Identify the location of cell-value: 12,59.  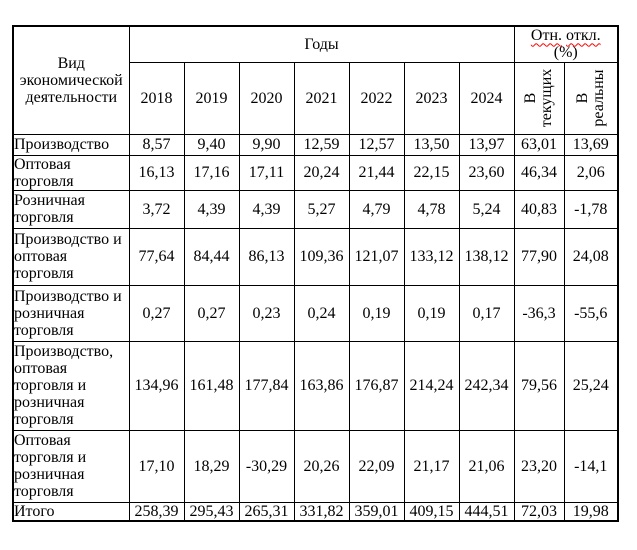
(321, 144).